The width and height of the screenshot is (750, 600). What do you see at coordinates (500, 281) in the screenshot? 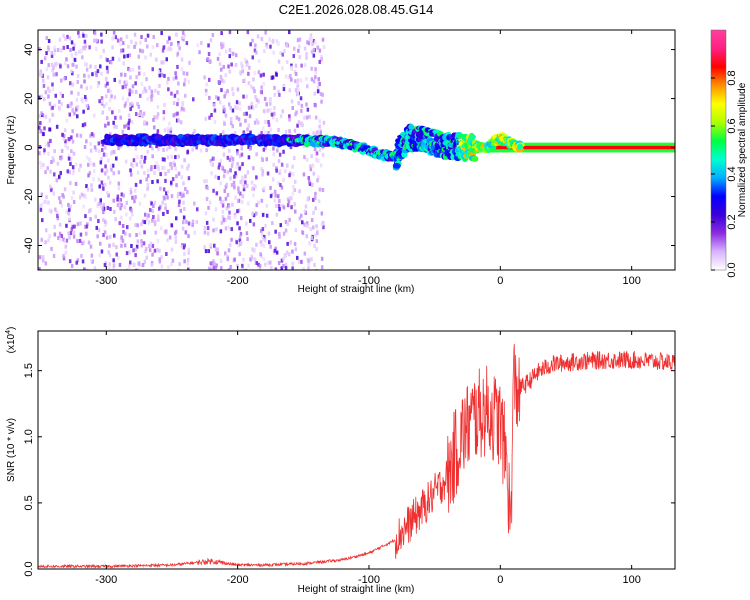
I see `x-tick-label: 0` at bounding box center [500, 281].